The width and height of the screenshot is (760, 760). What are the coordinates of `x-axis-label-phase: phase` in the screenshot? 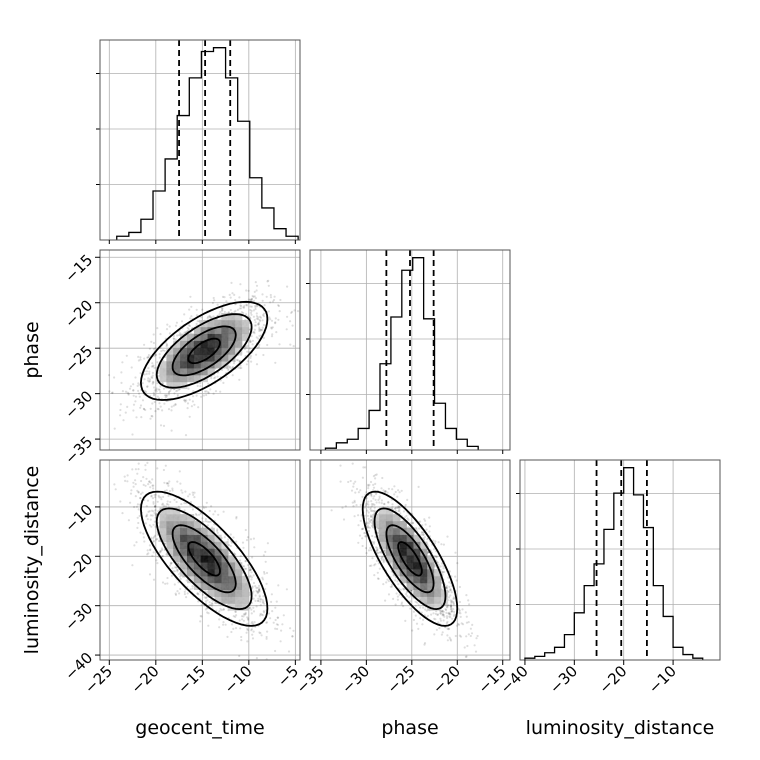 It's located at (409, 728).